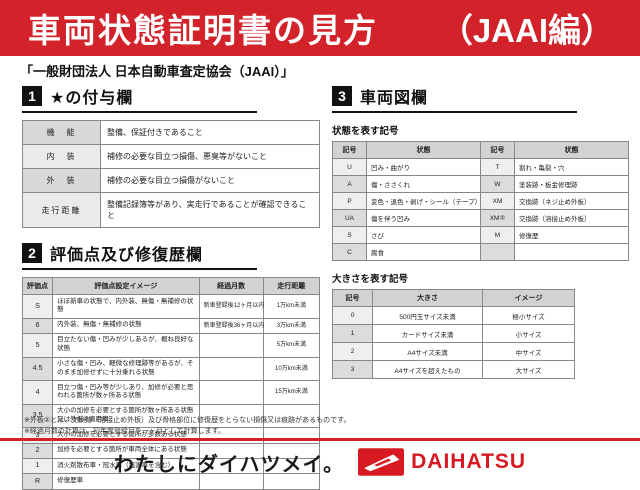 This screenshot has height=490, width=640. I want to click on criteria-desc-cell: 整備、保証付きであること, so click(210, 132).